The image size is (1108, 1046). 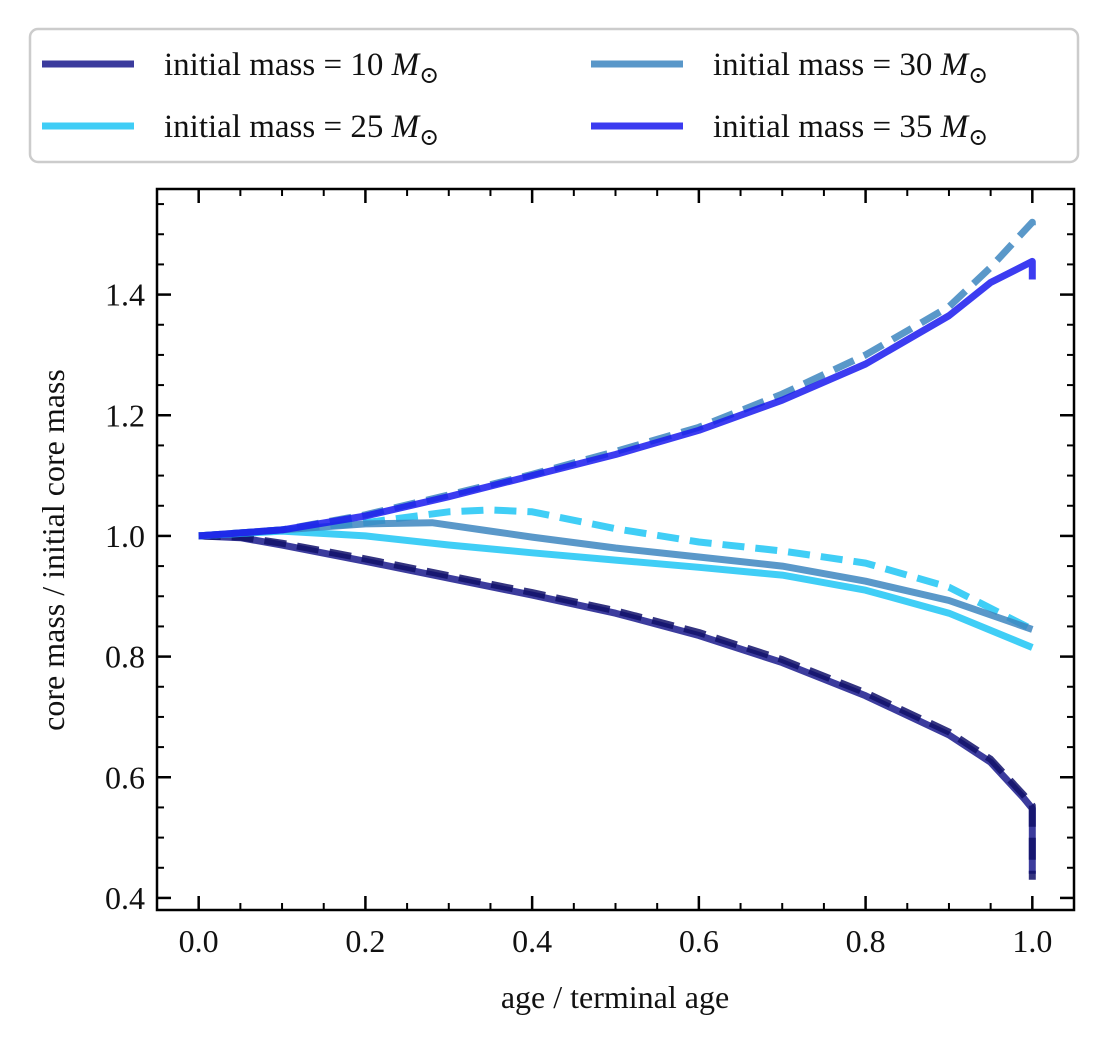 What do you see at coordinates (301, 130) in the screenshot?
I see `legend-label-1: initial mass = 25 M⊙` at bounding box center [301, 130].